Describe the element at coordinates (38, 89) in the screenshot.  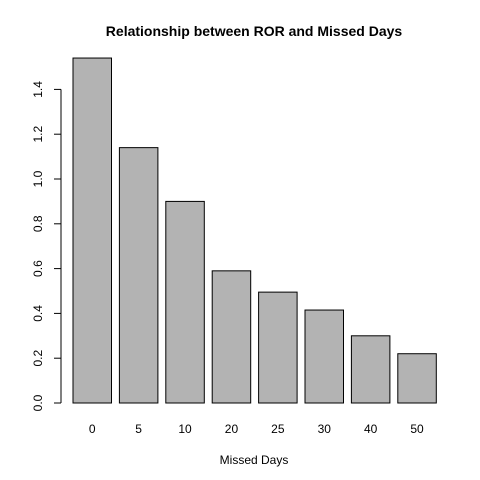
I see `y-tick-label: 1.4` at that location.